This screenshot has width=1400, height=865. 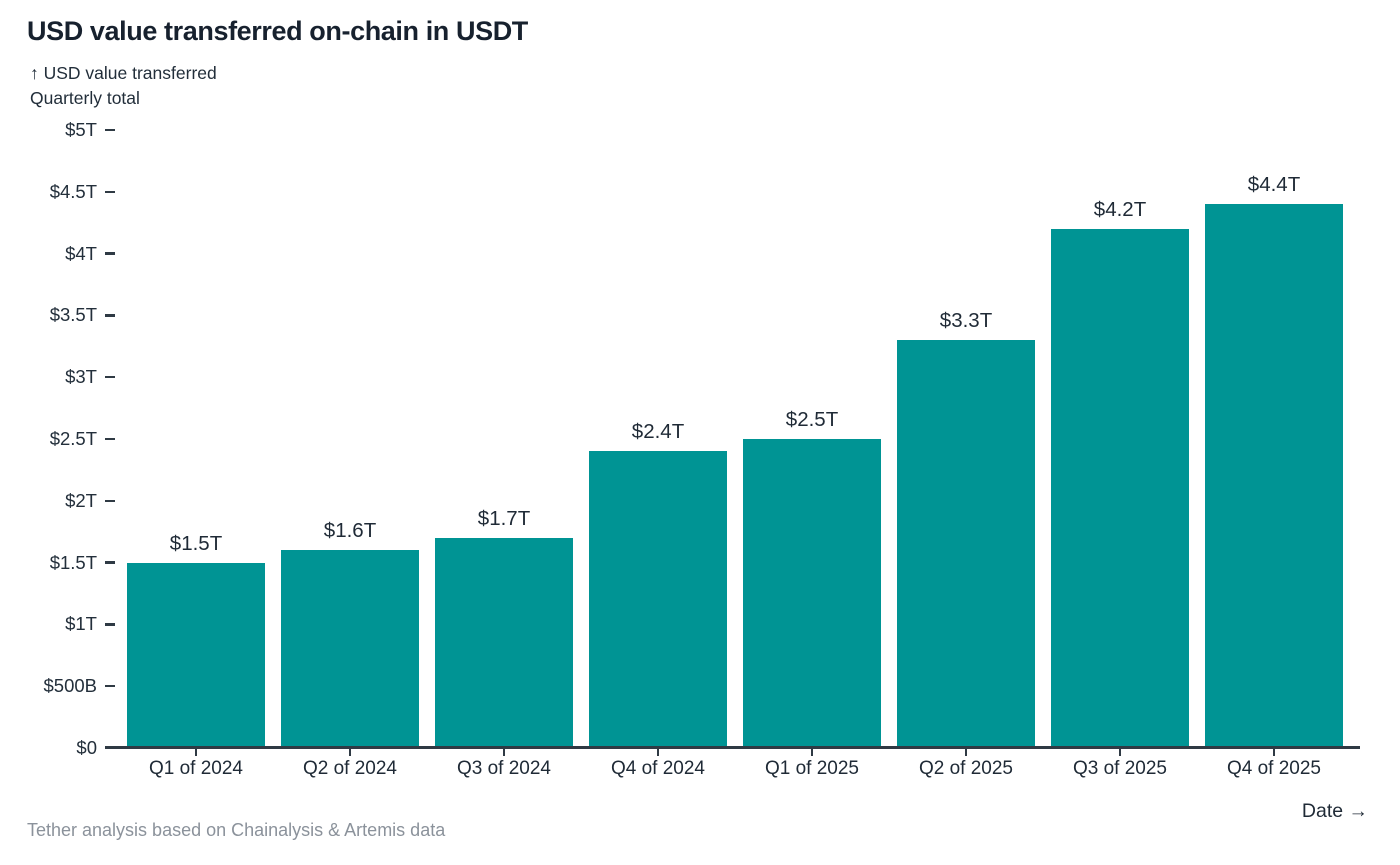 I want to click on x-category-label: Q2 of 2024, so click(x=350, y=768).